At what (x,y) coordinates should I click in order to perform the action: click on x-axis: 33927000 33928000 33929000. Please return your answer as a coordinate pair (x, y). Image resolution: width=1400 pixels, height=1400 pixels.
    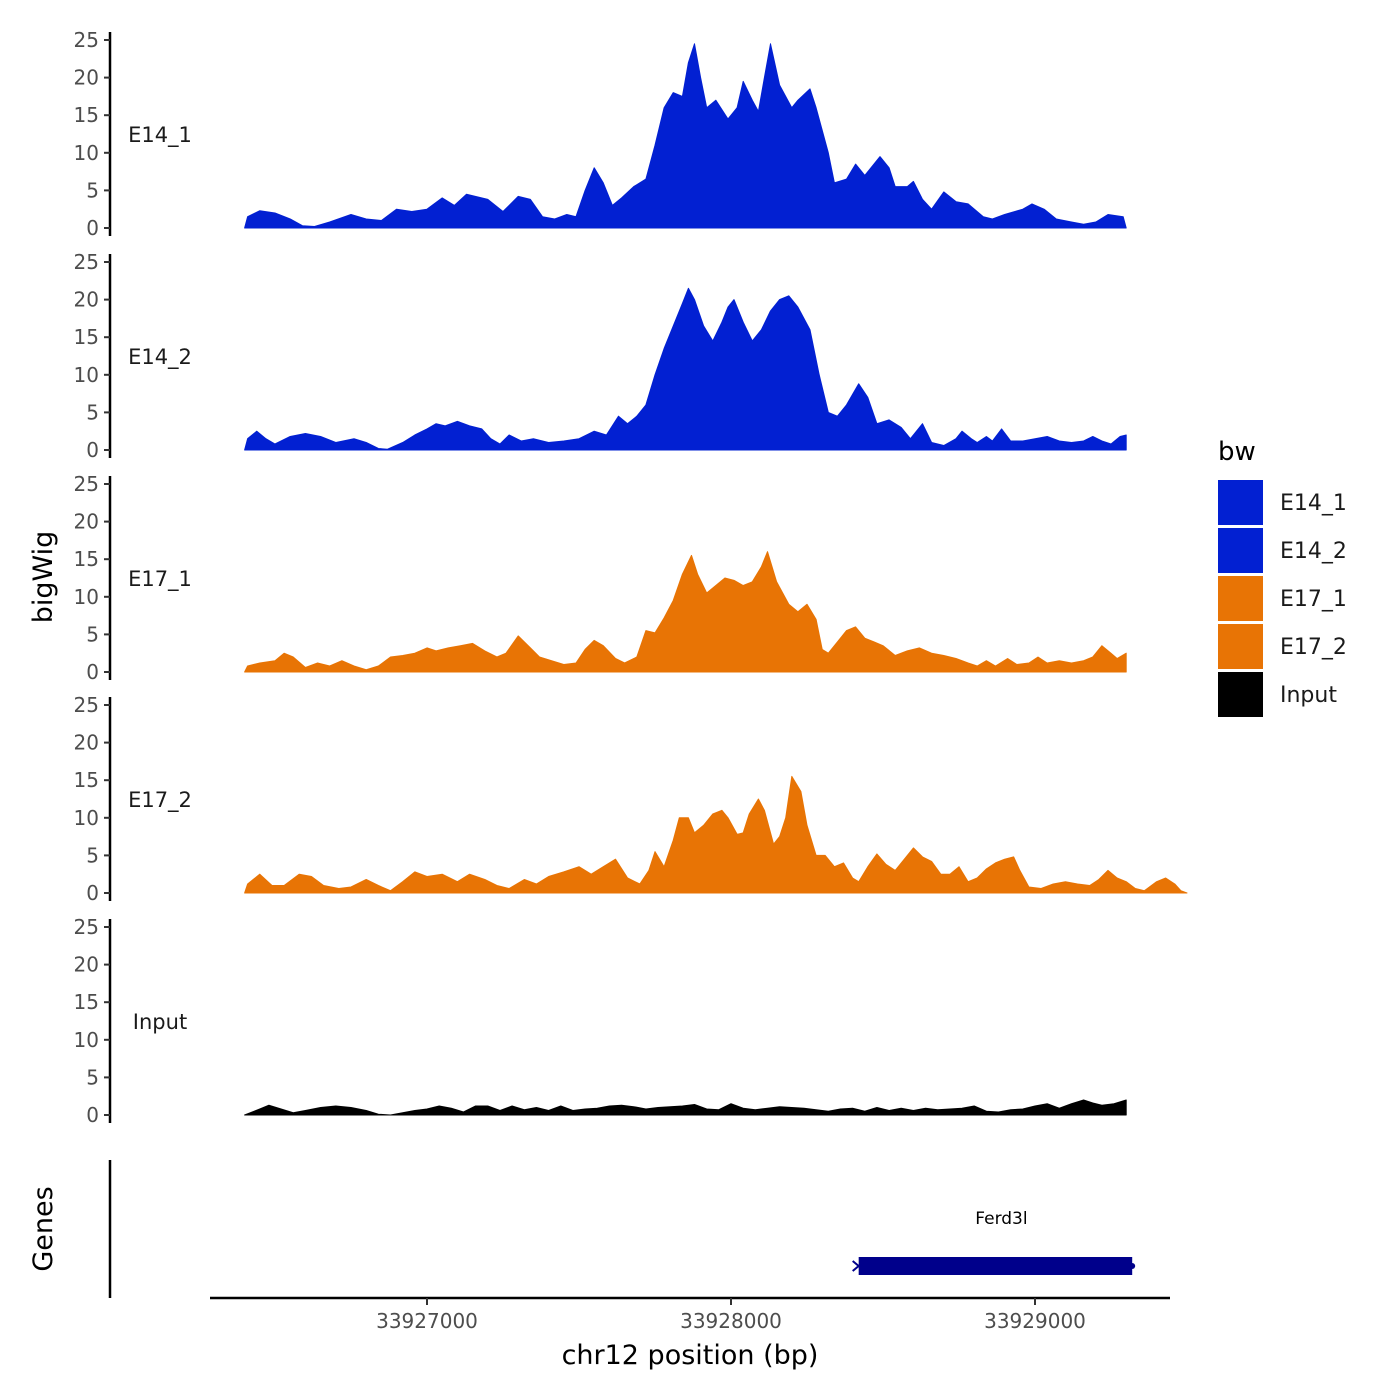
    Looking at the image, I should click on (690, 1314).